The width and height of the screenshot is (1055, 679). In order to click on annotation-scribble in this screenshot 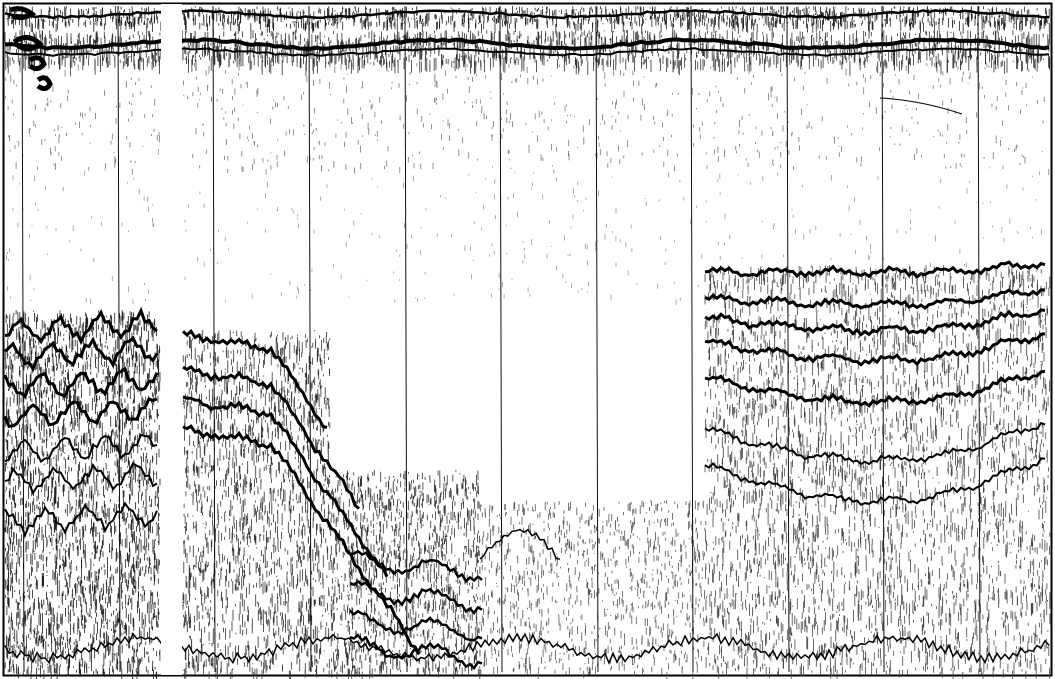, I will do `click(31, 49)`.